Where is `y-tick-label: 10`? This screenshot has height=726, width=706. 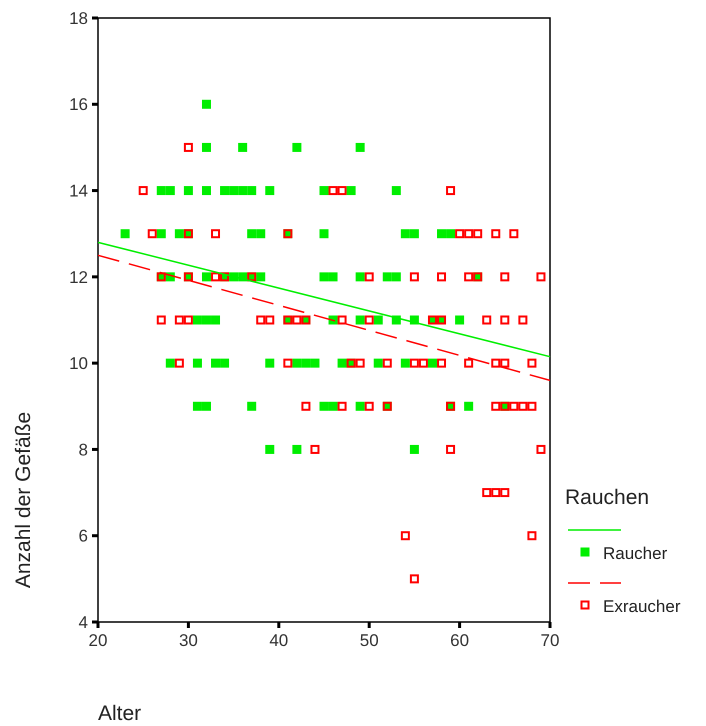
y-tick-label: 10 is located at coordinates (78, 364).